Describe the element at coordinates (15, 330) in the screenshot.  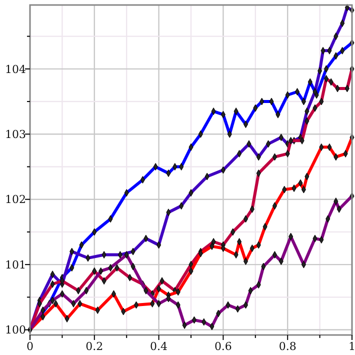
I see `y-tick-label: 100` at that location.